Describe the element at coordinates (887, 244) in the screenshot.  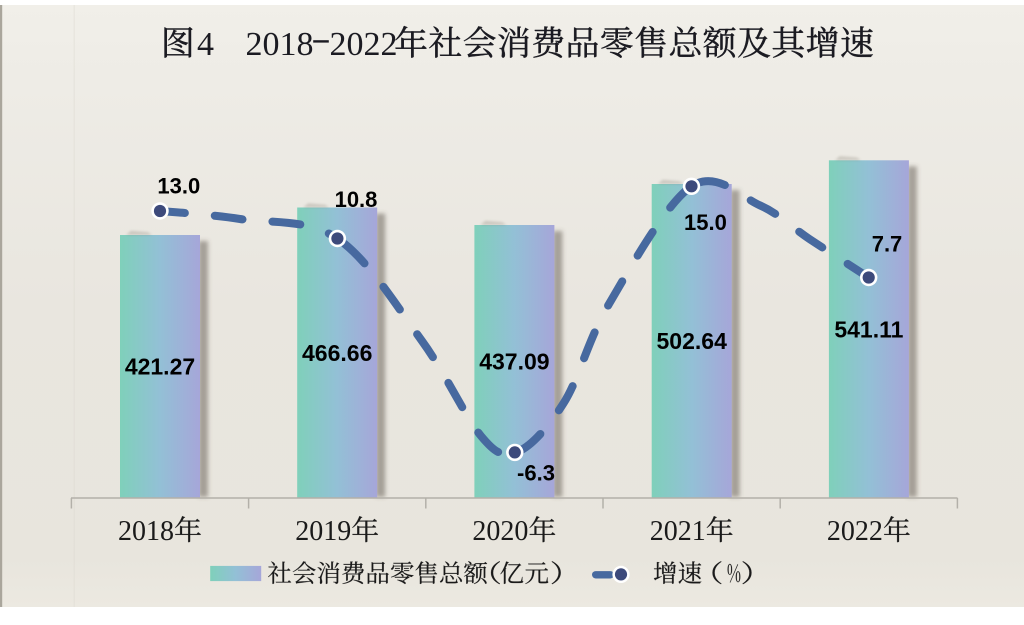
I see `svg-text: 7.7` at that location.